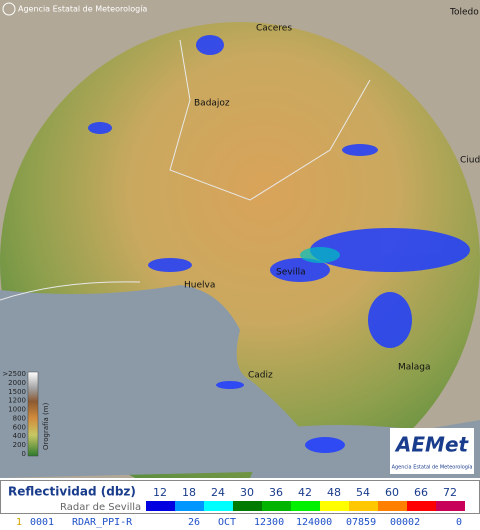  Describe the element at coordinates (212, 104) in the screenshot. I see `city-label: Badajoz` at that location.